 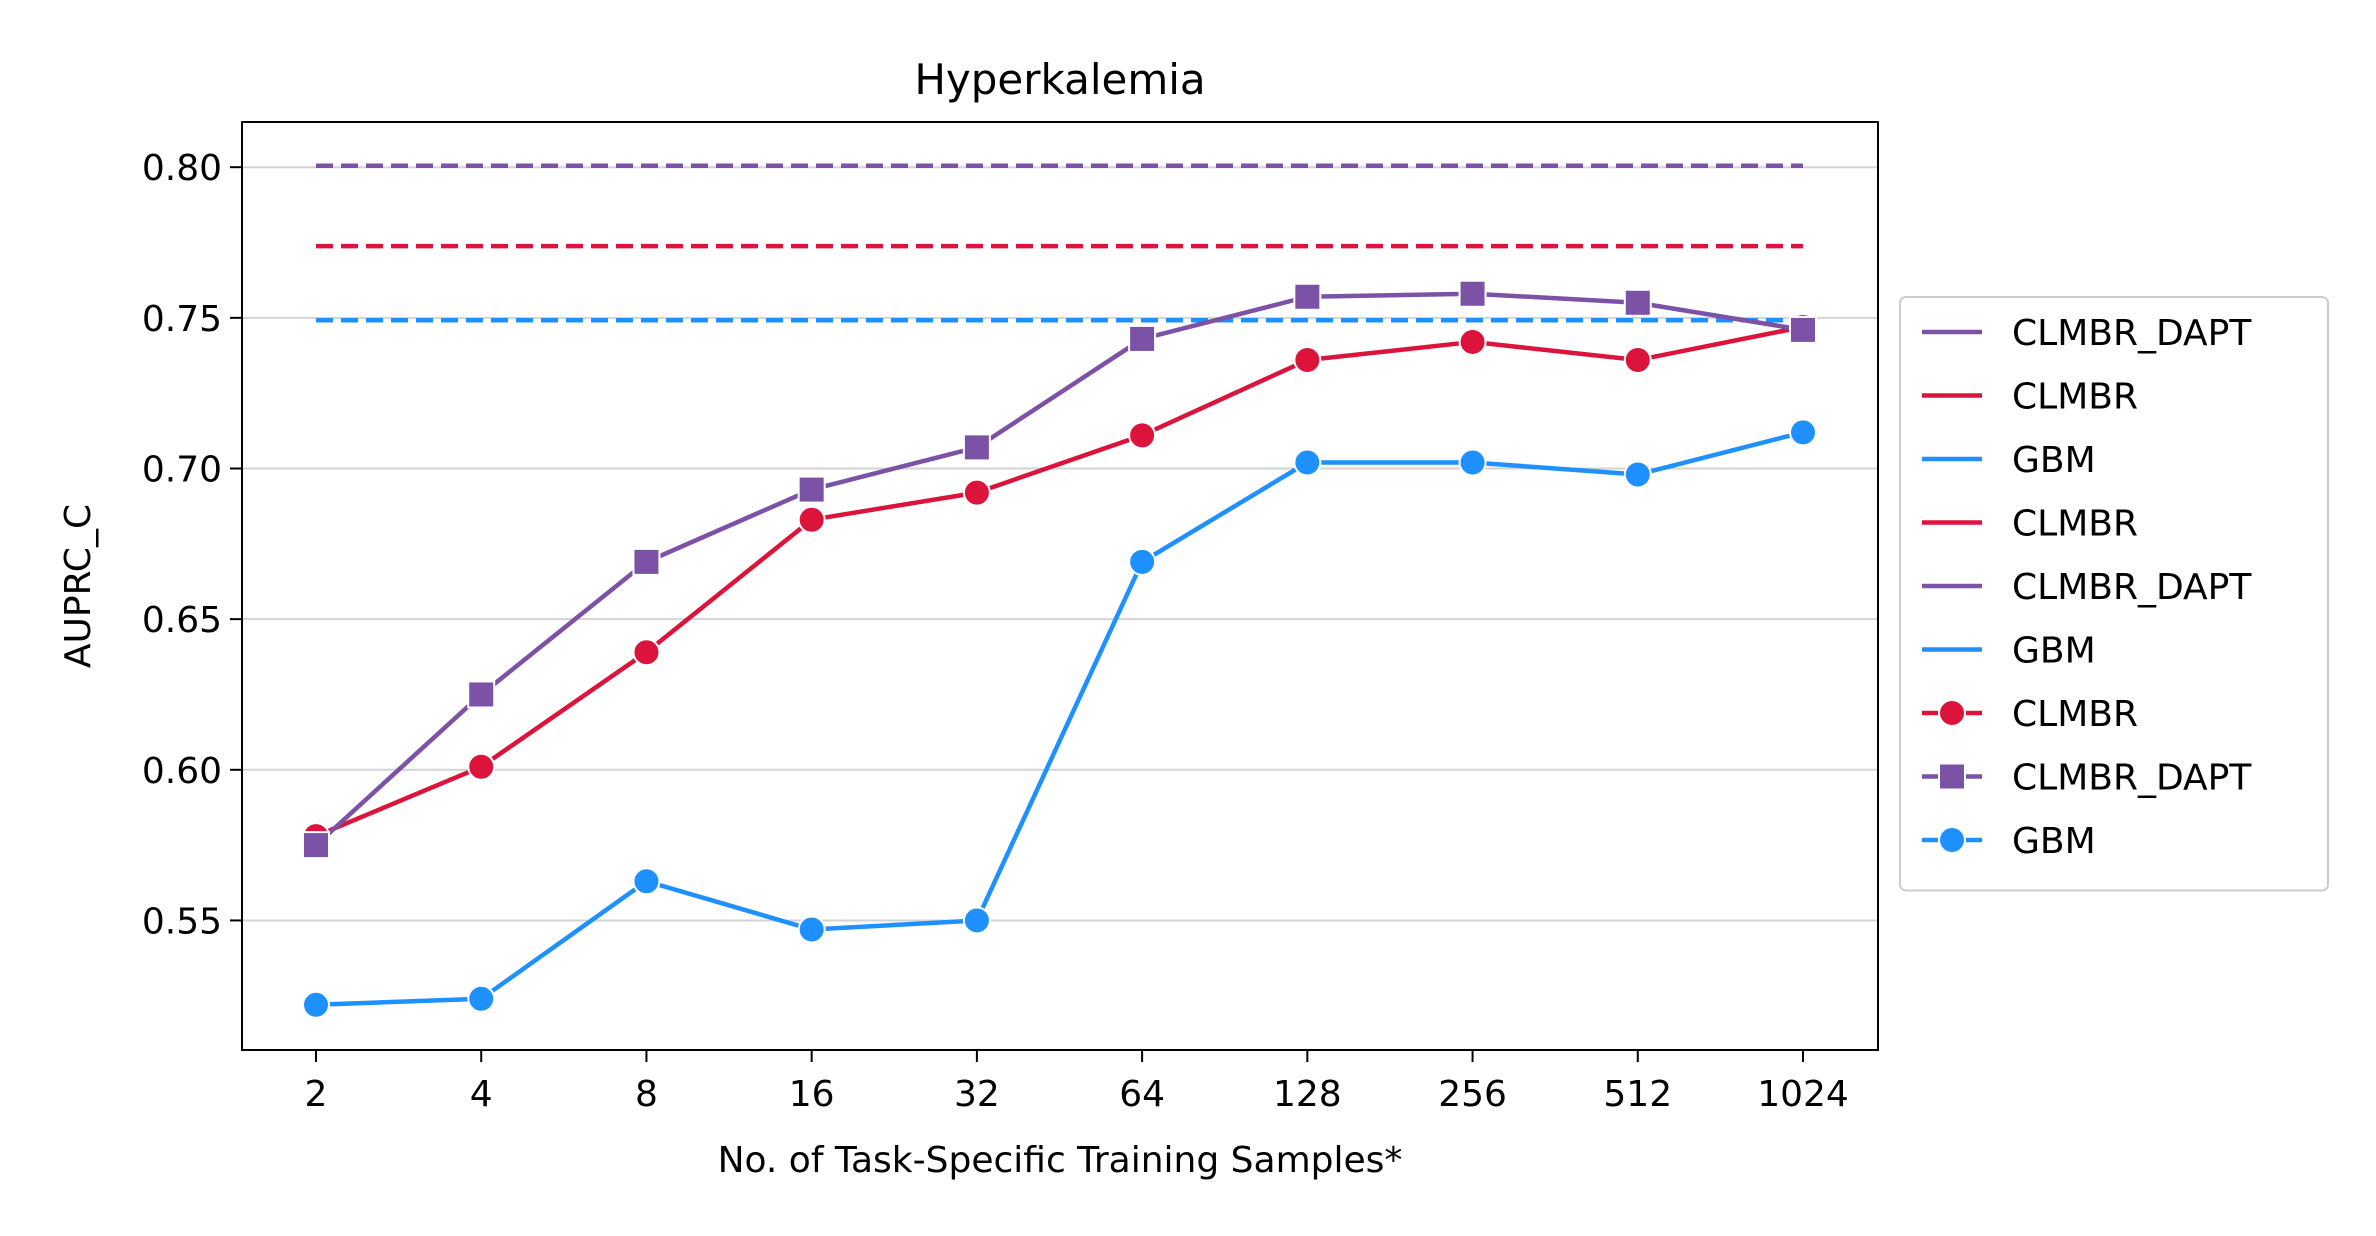 I want to click on x-tick-label: 8, so click(x=646, y=1094).